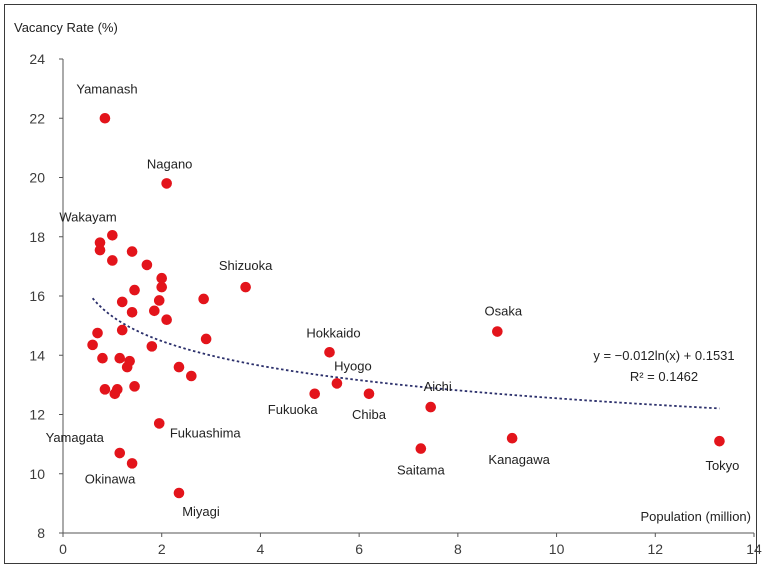  What do you see at coordinates (722, 465) in the screenshot?
I see `point-label: Tokyo` at bounding box center [722, 465].